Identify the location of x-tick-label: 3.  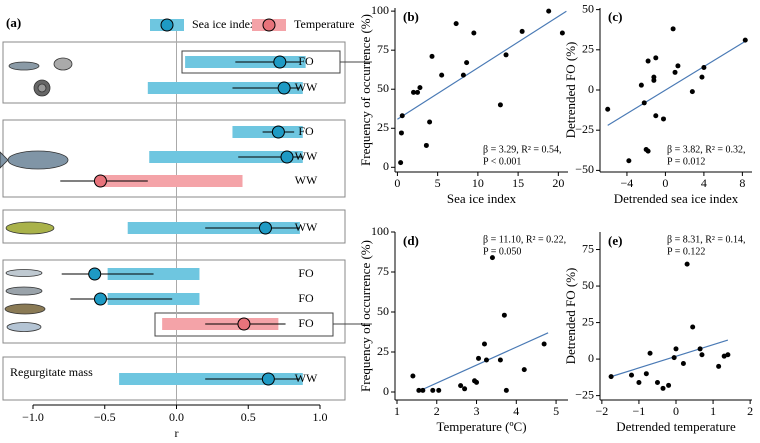
(477, 411).